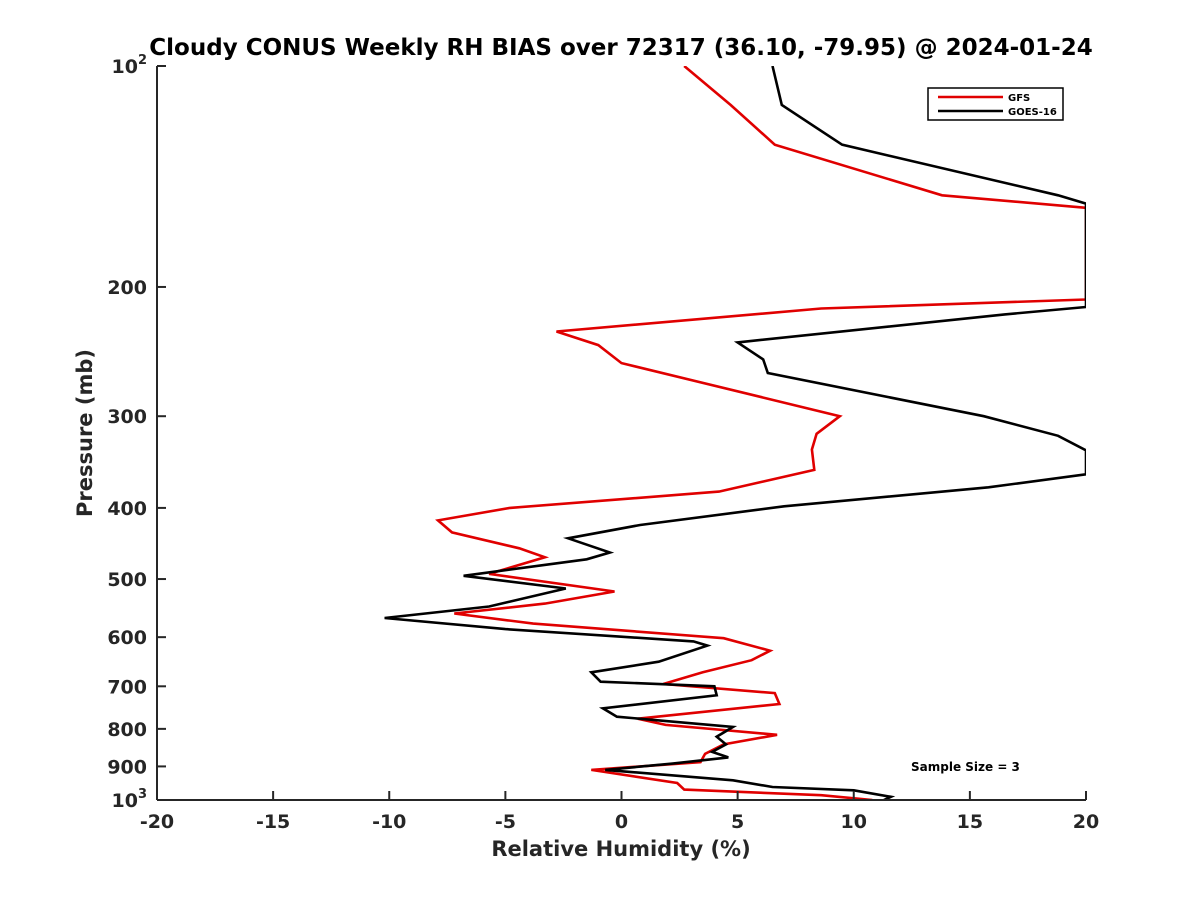  Describe the element at coordinates (85, 433) in the screenshot. I see `y-axis-label: Pressure (mb)` at that location.